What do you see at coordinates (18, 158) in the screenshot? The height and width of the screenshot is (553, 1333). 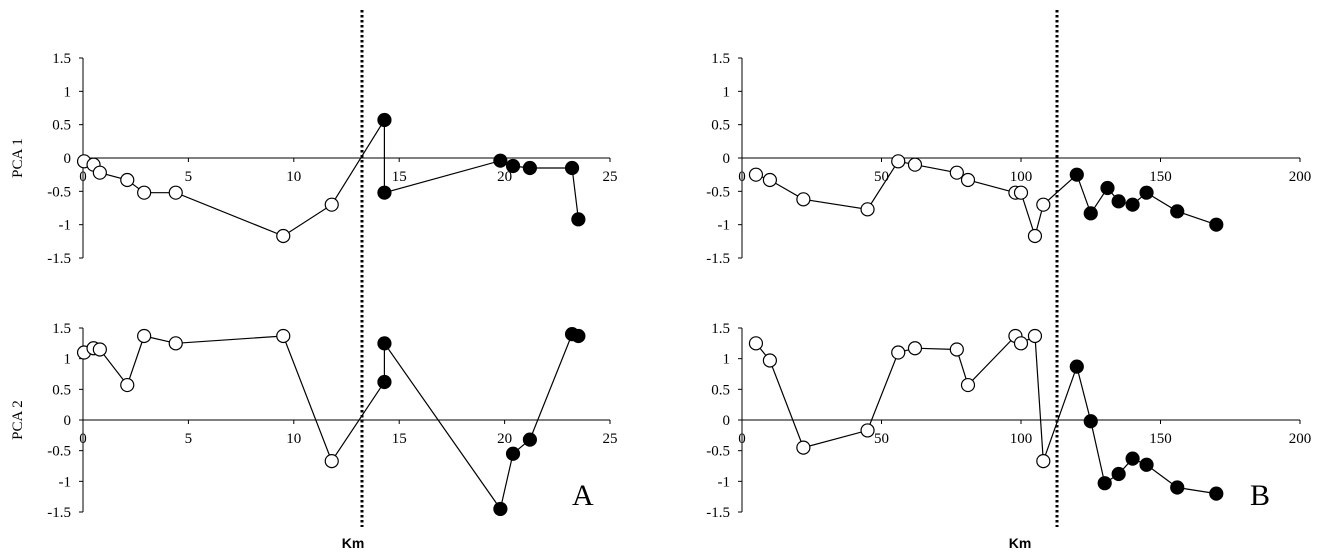 I see `y-axis-label: PCA 1` at bounding box center [18, 158].